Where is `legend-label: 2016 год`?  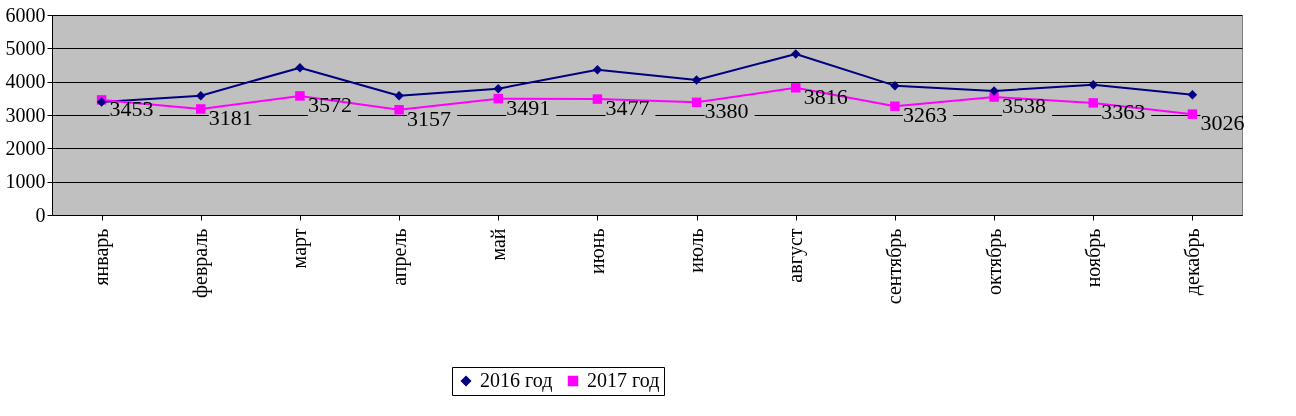
legend-label: 2016 год is located at coordinates (516, 380).